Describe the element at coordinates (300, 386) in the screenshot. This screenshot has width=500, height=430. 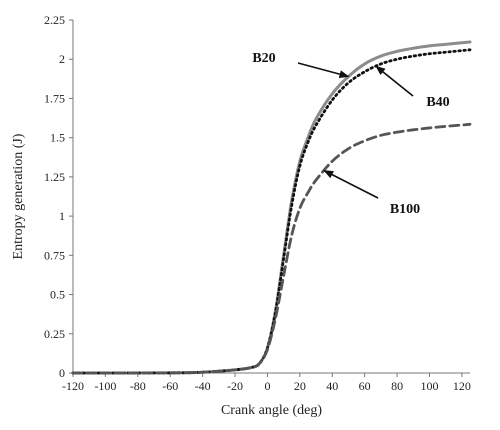
I see `x-tick-label: 20` at that location.